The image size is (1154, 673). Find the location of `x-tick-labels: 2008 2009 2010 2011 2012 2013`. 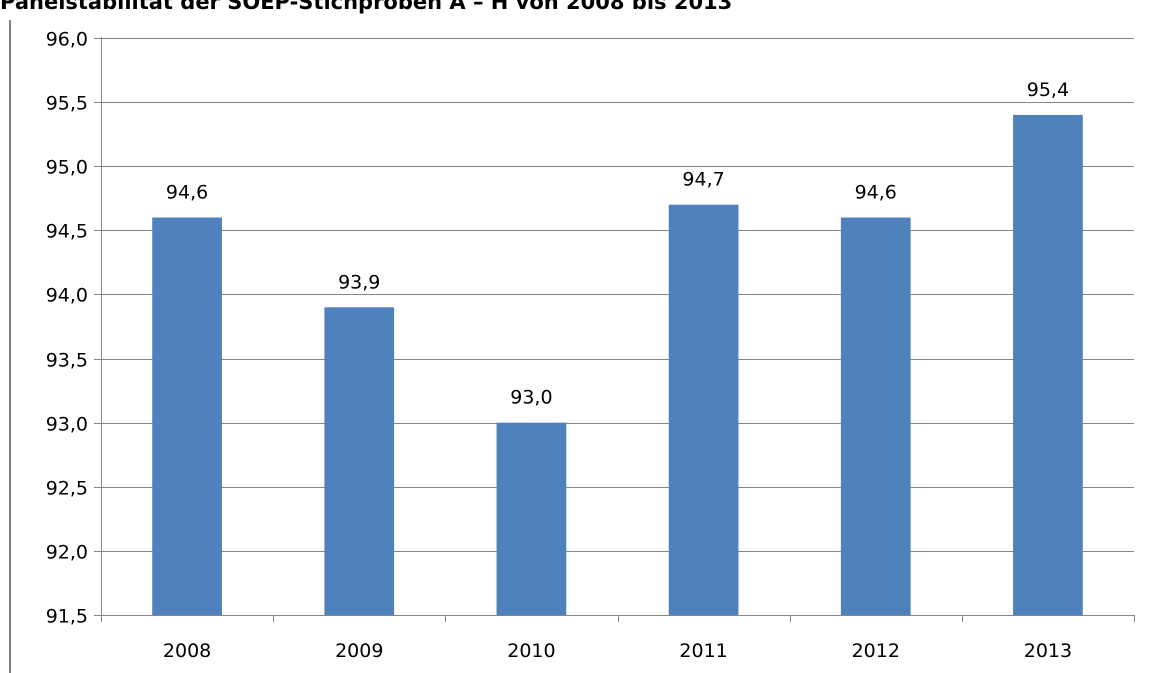

x-tick-labels: 2008 2009 2010 2011 2012 2013 is located at coordinates (617, 651).